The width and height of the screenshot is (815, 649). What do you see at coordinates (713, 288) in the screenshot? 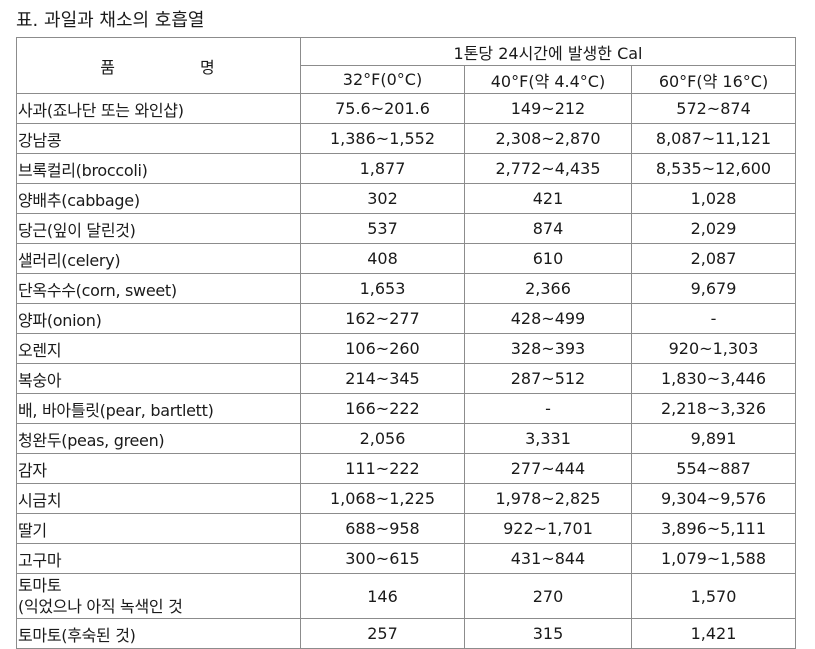
I see `row-value-cell: 9,679` at bounding box center [713, 288].